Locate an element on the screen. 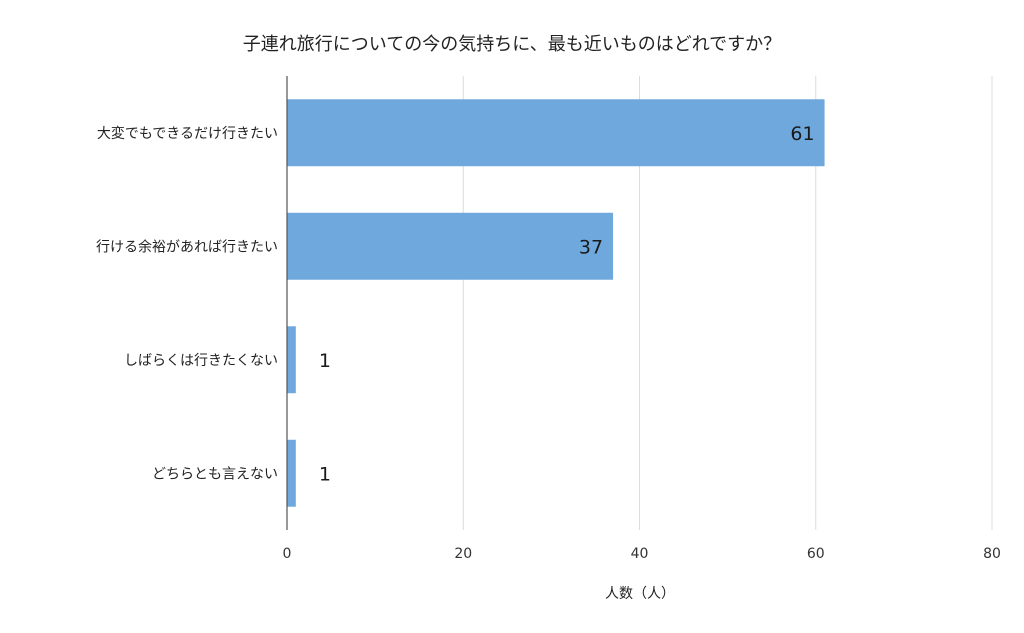 The height and width of the screenshot is (633, 1024). x-tick-label: 20 is located at coordinates (463, 554).